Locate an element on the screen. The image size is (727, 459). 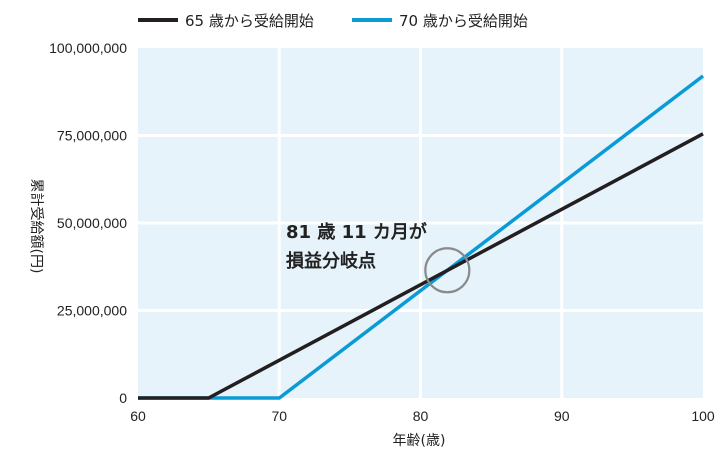
x-tick-label: 100 is located at coordinates (703, 416).